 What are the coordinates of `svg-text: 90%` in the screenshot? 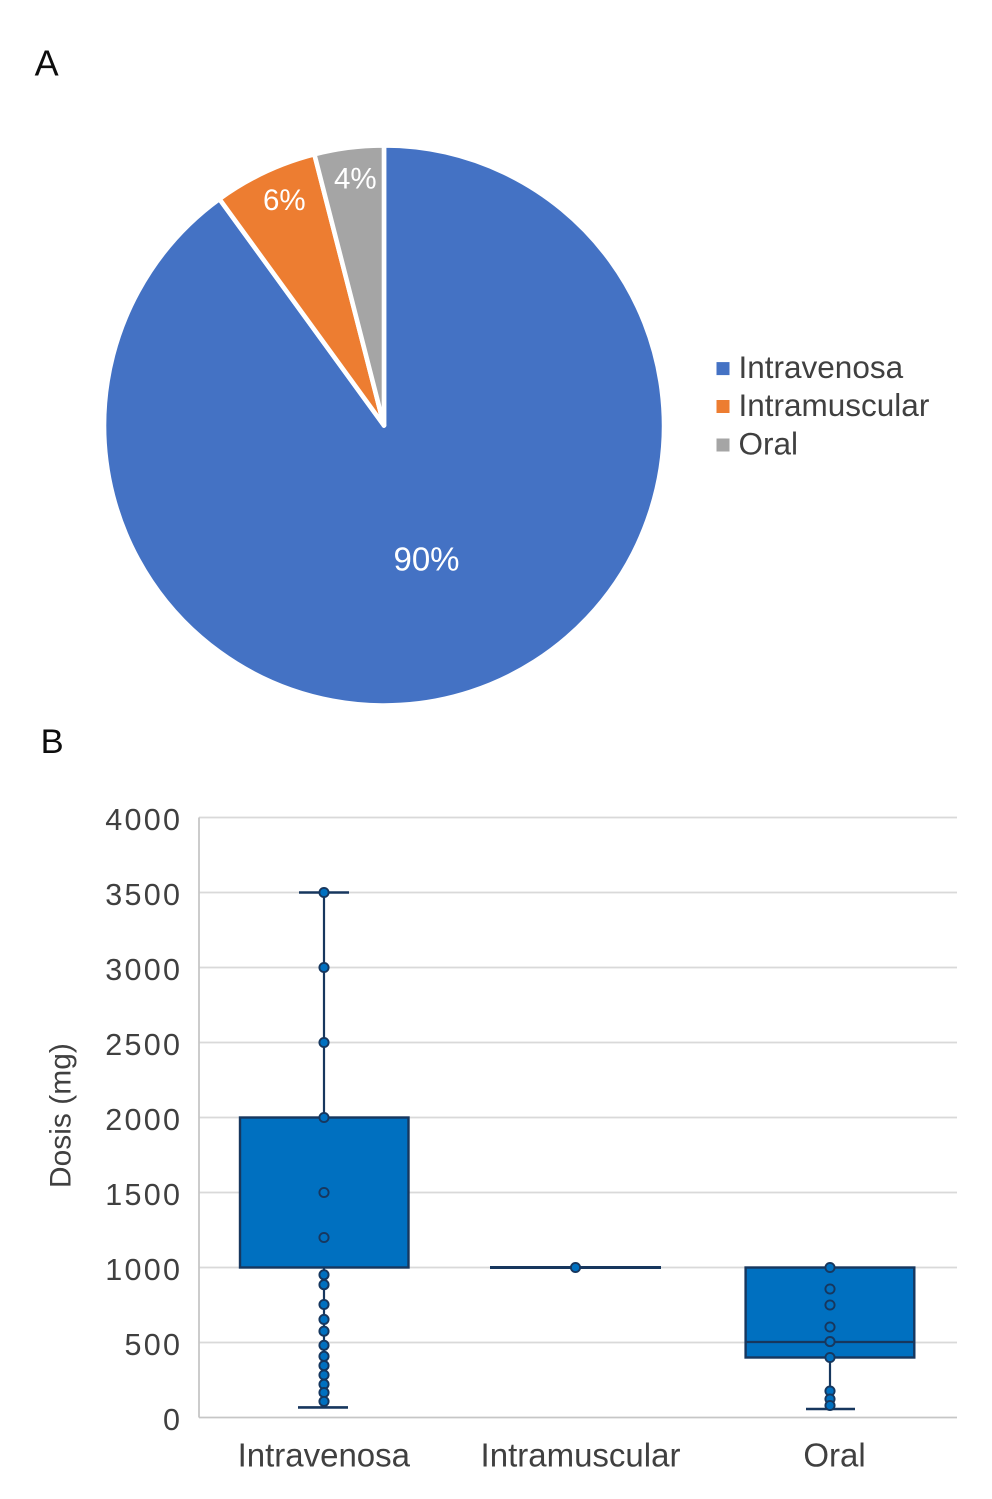 It's located at (426, 559).